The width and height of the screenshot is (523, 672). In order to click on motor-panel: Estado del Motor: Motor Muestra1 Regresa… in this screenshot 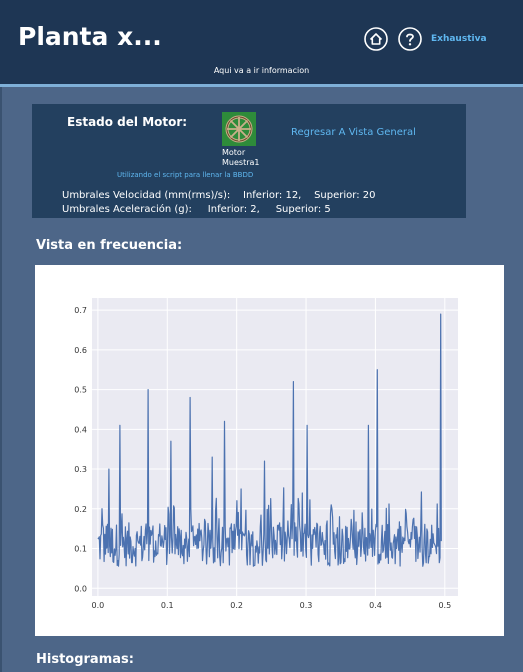, I will do `click(249, 161)`.